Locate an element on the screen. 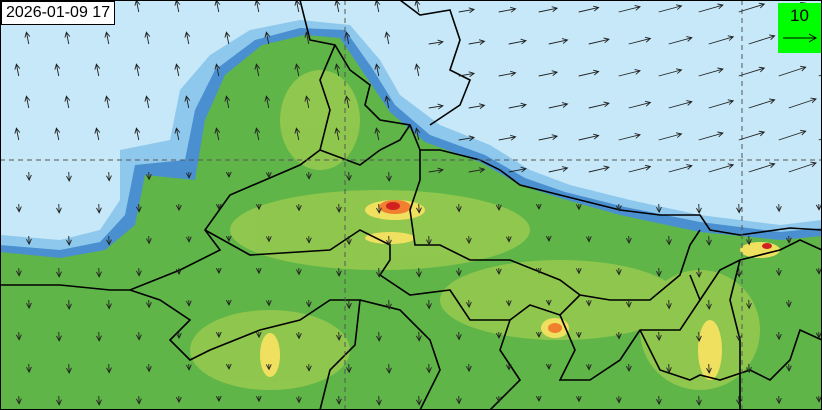 The width and height of the screenshot is (822, 410). wind-legend-value: 10 is located at coordinates (799, 15).